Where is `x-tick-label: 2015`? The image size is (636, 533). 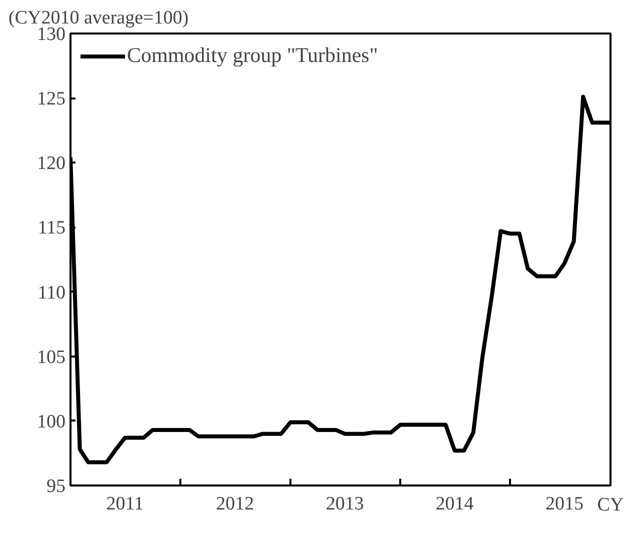 x-tick-label: 2015 is located at coordinates (564, 504).